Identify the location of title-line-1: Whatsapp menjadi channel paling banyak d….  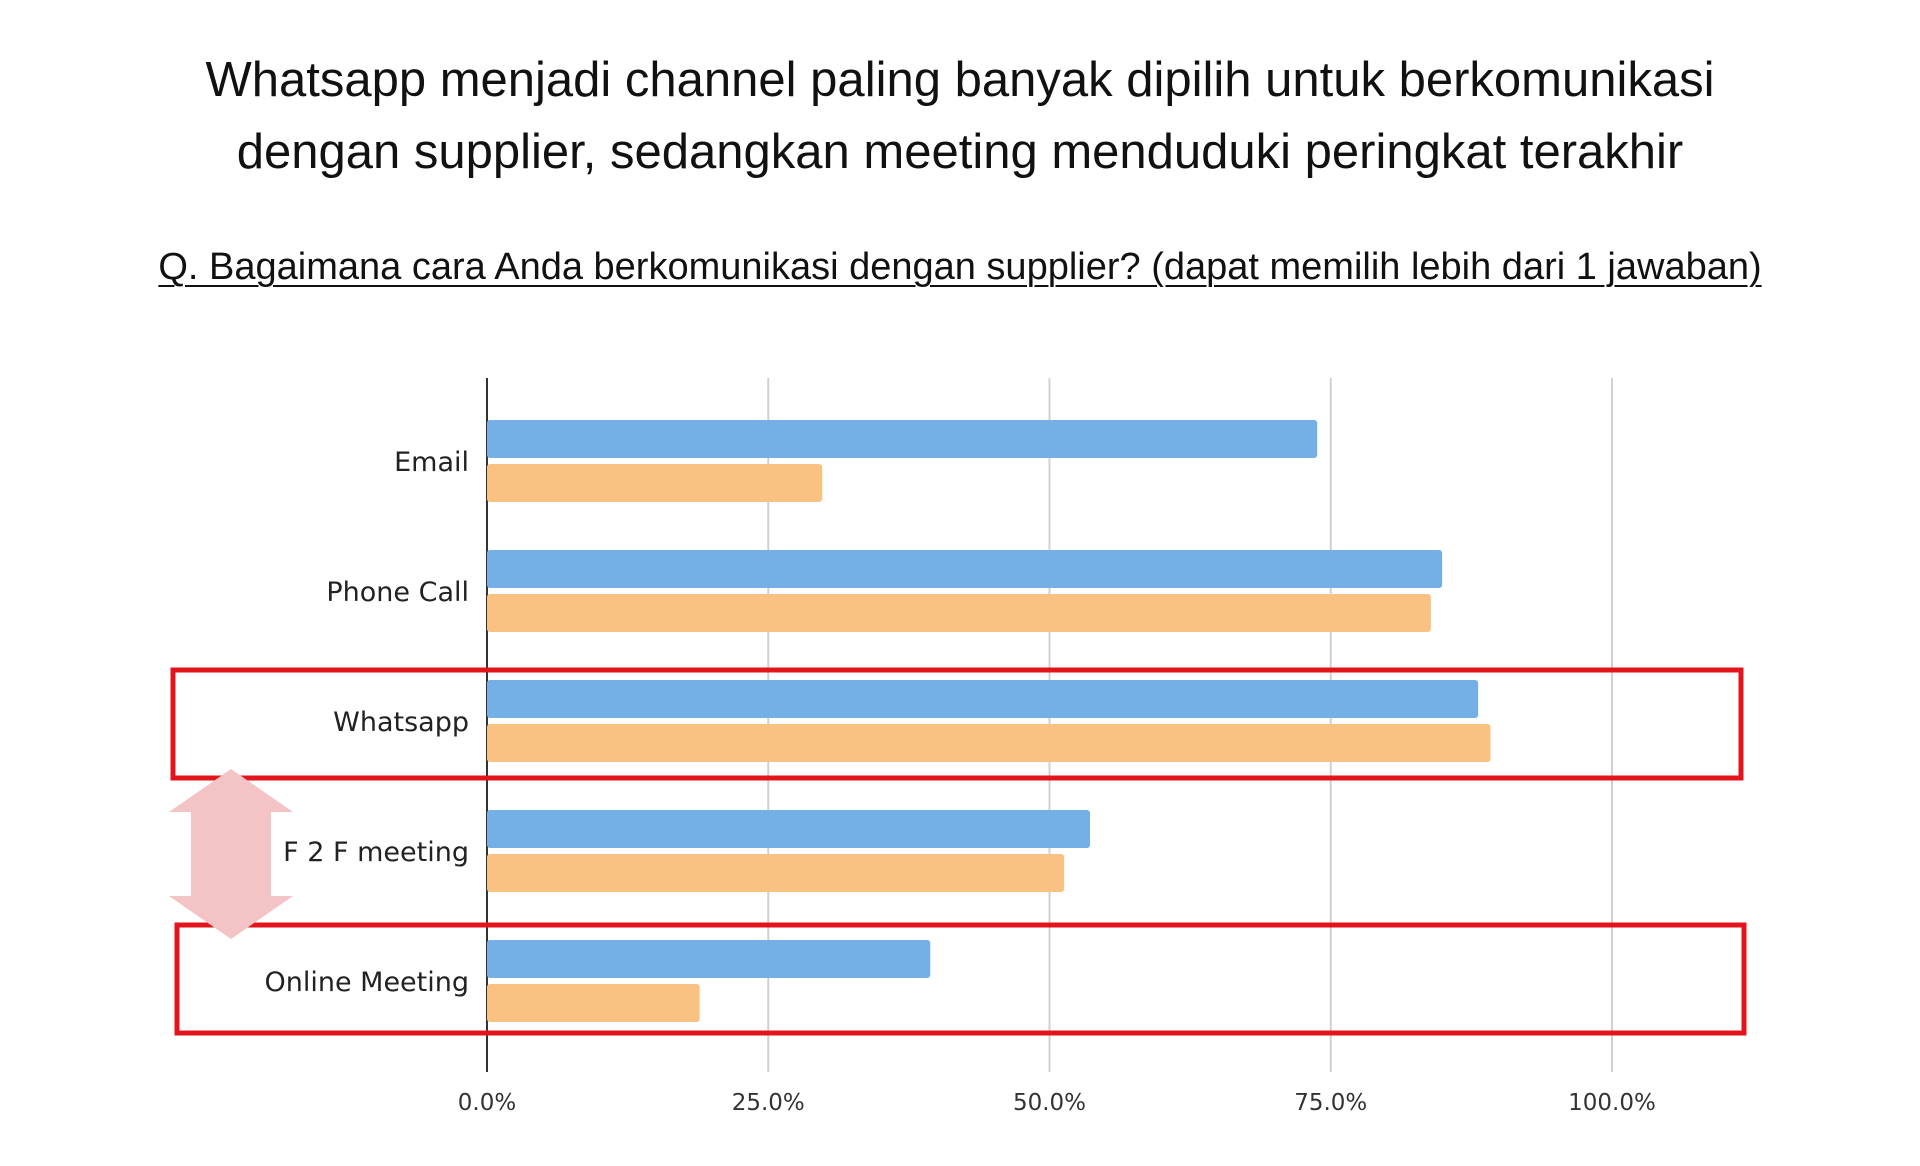
(960, 80).